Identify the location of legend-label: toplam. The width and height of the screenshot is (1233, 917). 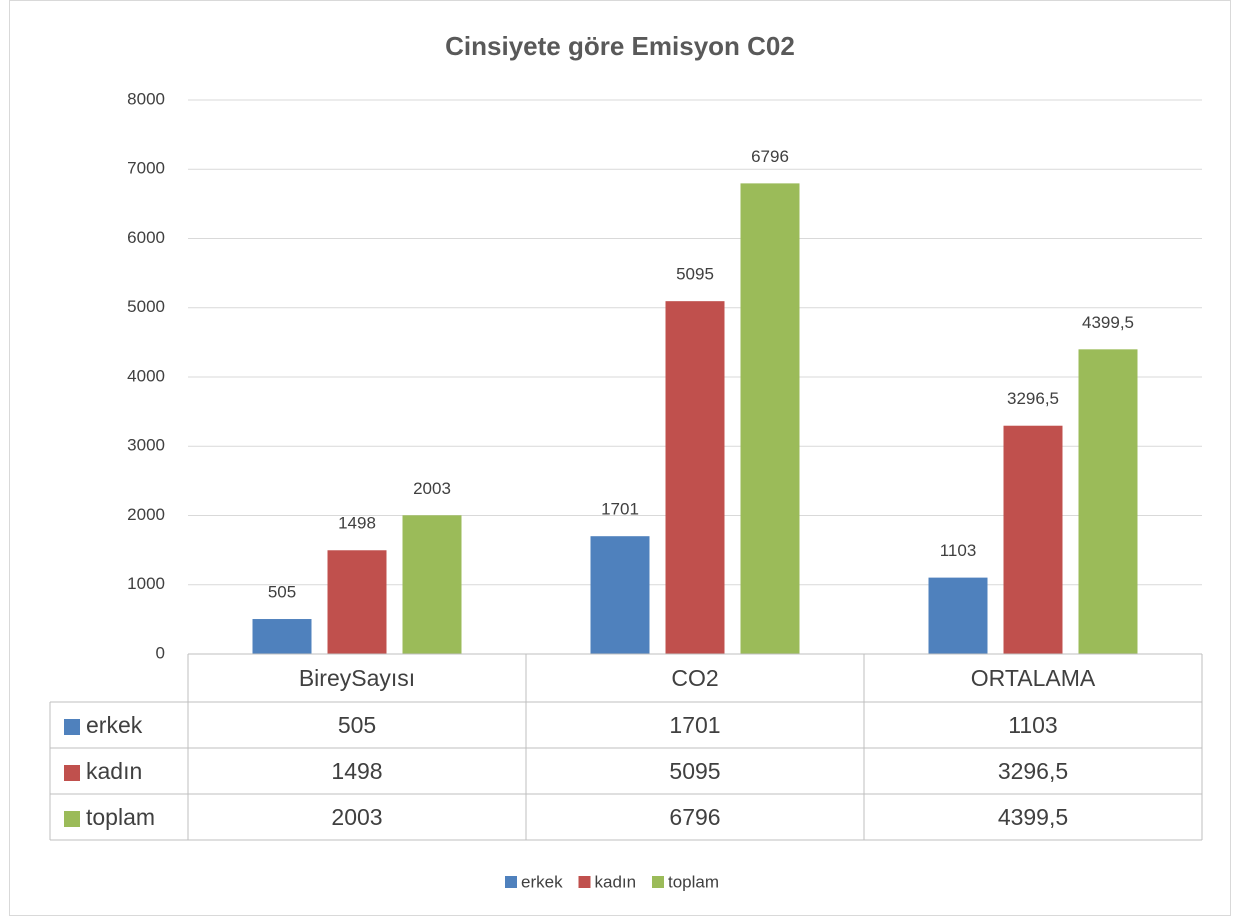
(693, 881).